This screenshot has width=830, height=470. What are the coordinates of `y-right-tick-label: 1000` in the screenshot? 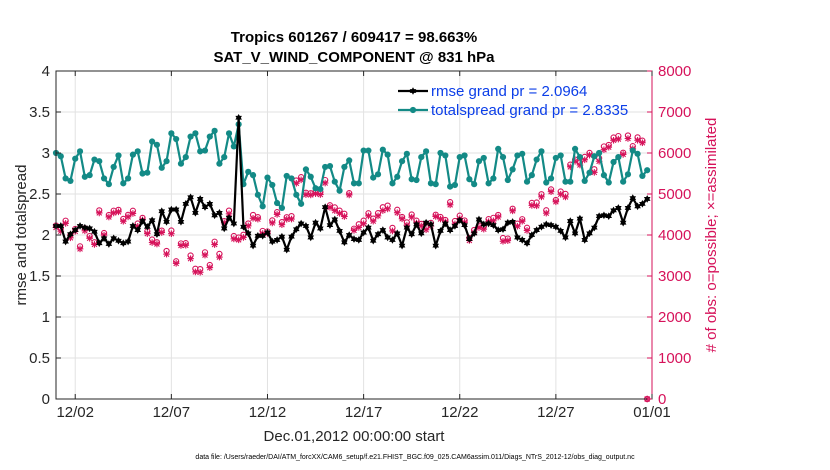 It's located at (674, 358).